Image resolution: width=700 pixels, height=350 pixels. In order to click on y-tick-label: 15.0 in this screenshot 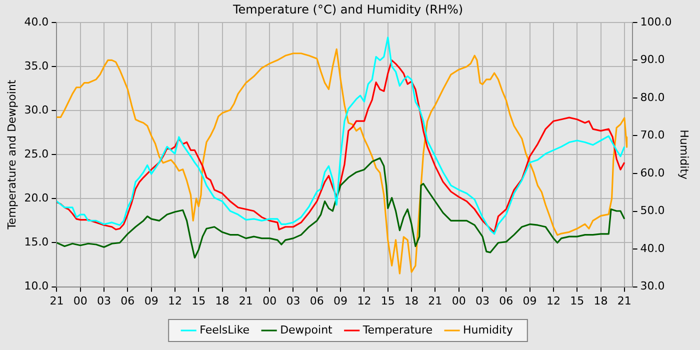, I will do `click(36, 242)`.